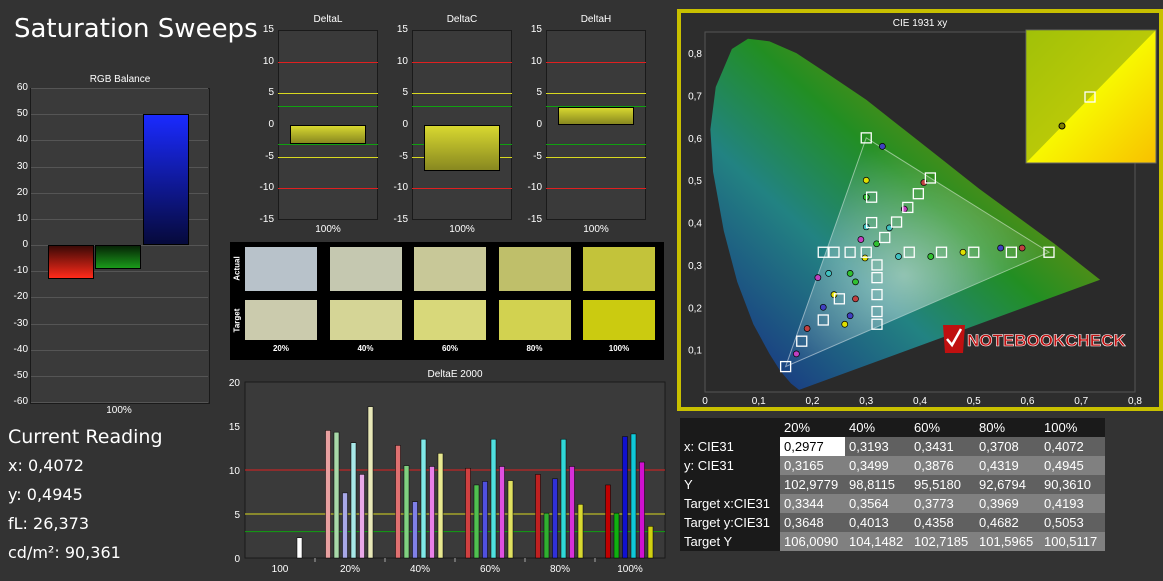 Image resolution: width=1163 pixels, height=581 pixels. Describe the element at coordinates (811, 484) in the screenshot. I see `table-cell: 102,9779` at that location.